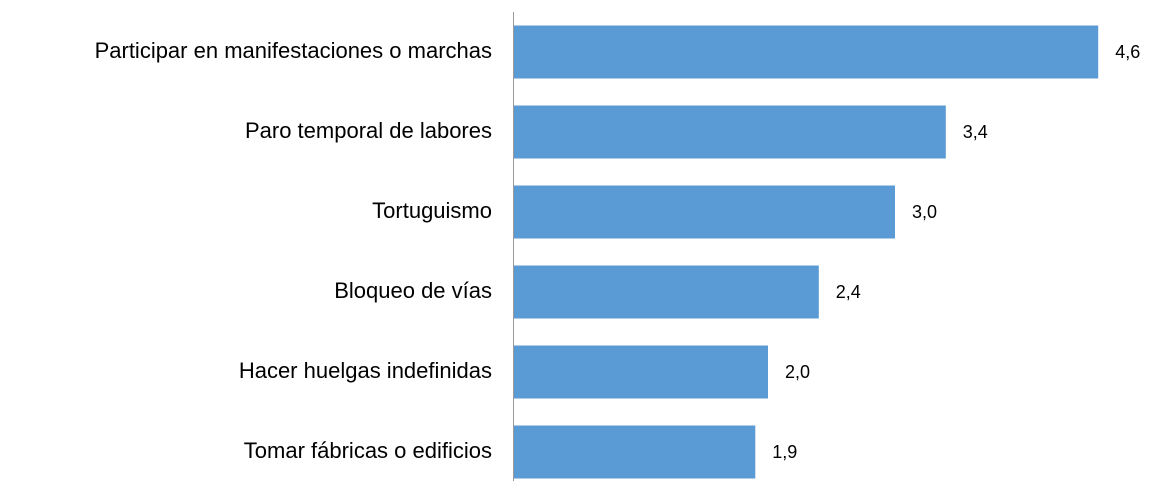  Describe the element at coordinates (368, 450) in the screenshot. I see `category-label: Tomar fábricas o edificios` at that location.